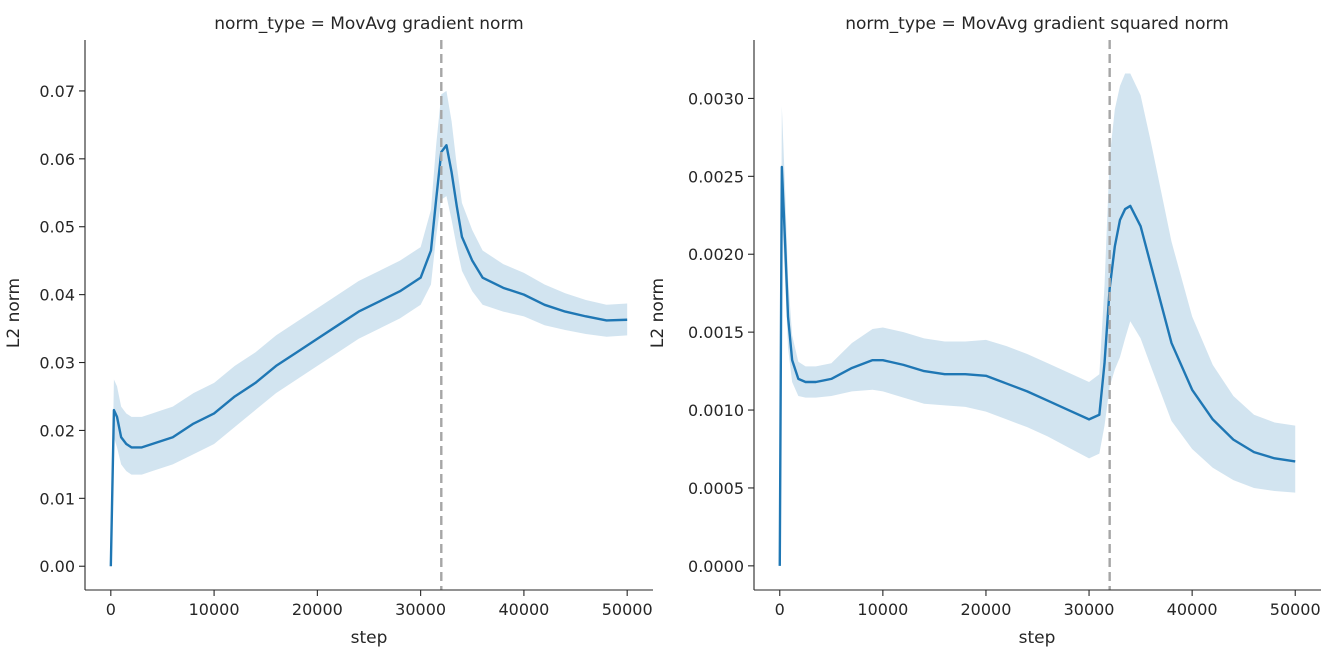 The image size is (1331, 650). What do you see at coordinates (57, 295) in the screenshot?
I see `y-tick-label: 0.04` at bounding box center [57, 295].